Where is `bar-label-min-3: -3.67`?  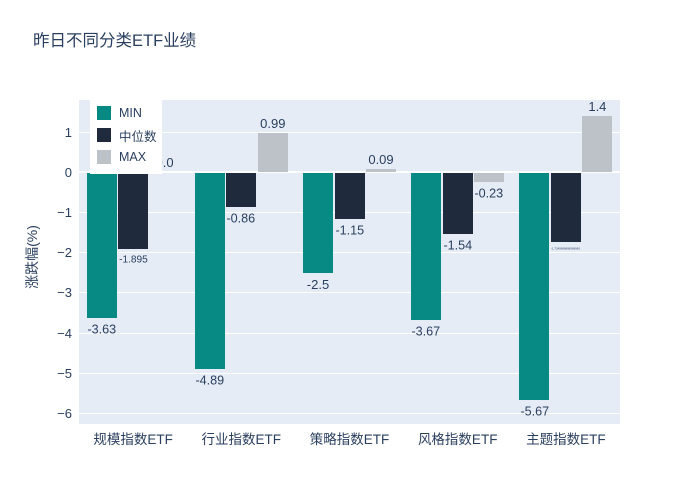
bar-label-min-3: -3.67 is located at coordinates (426, 331).